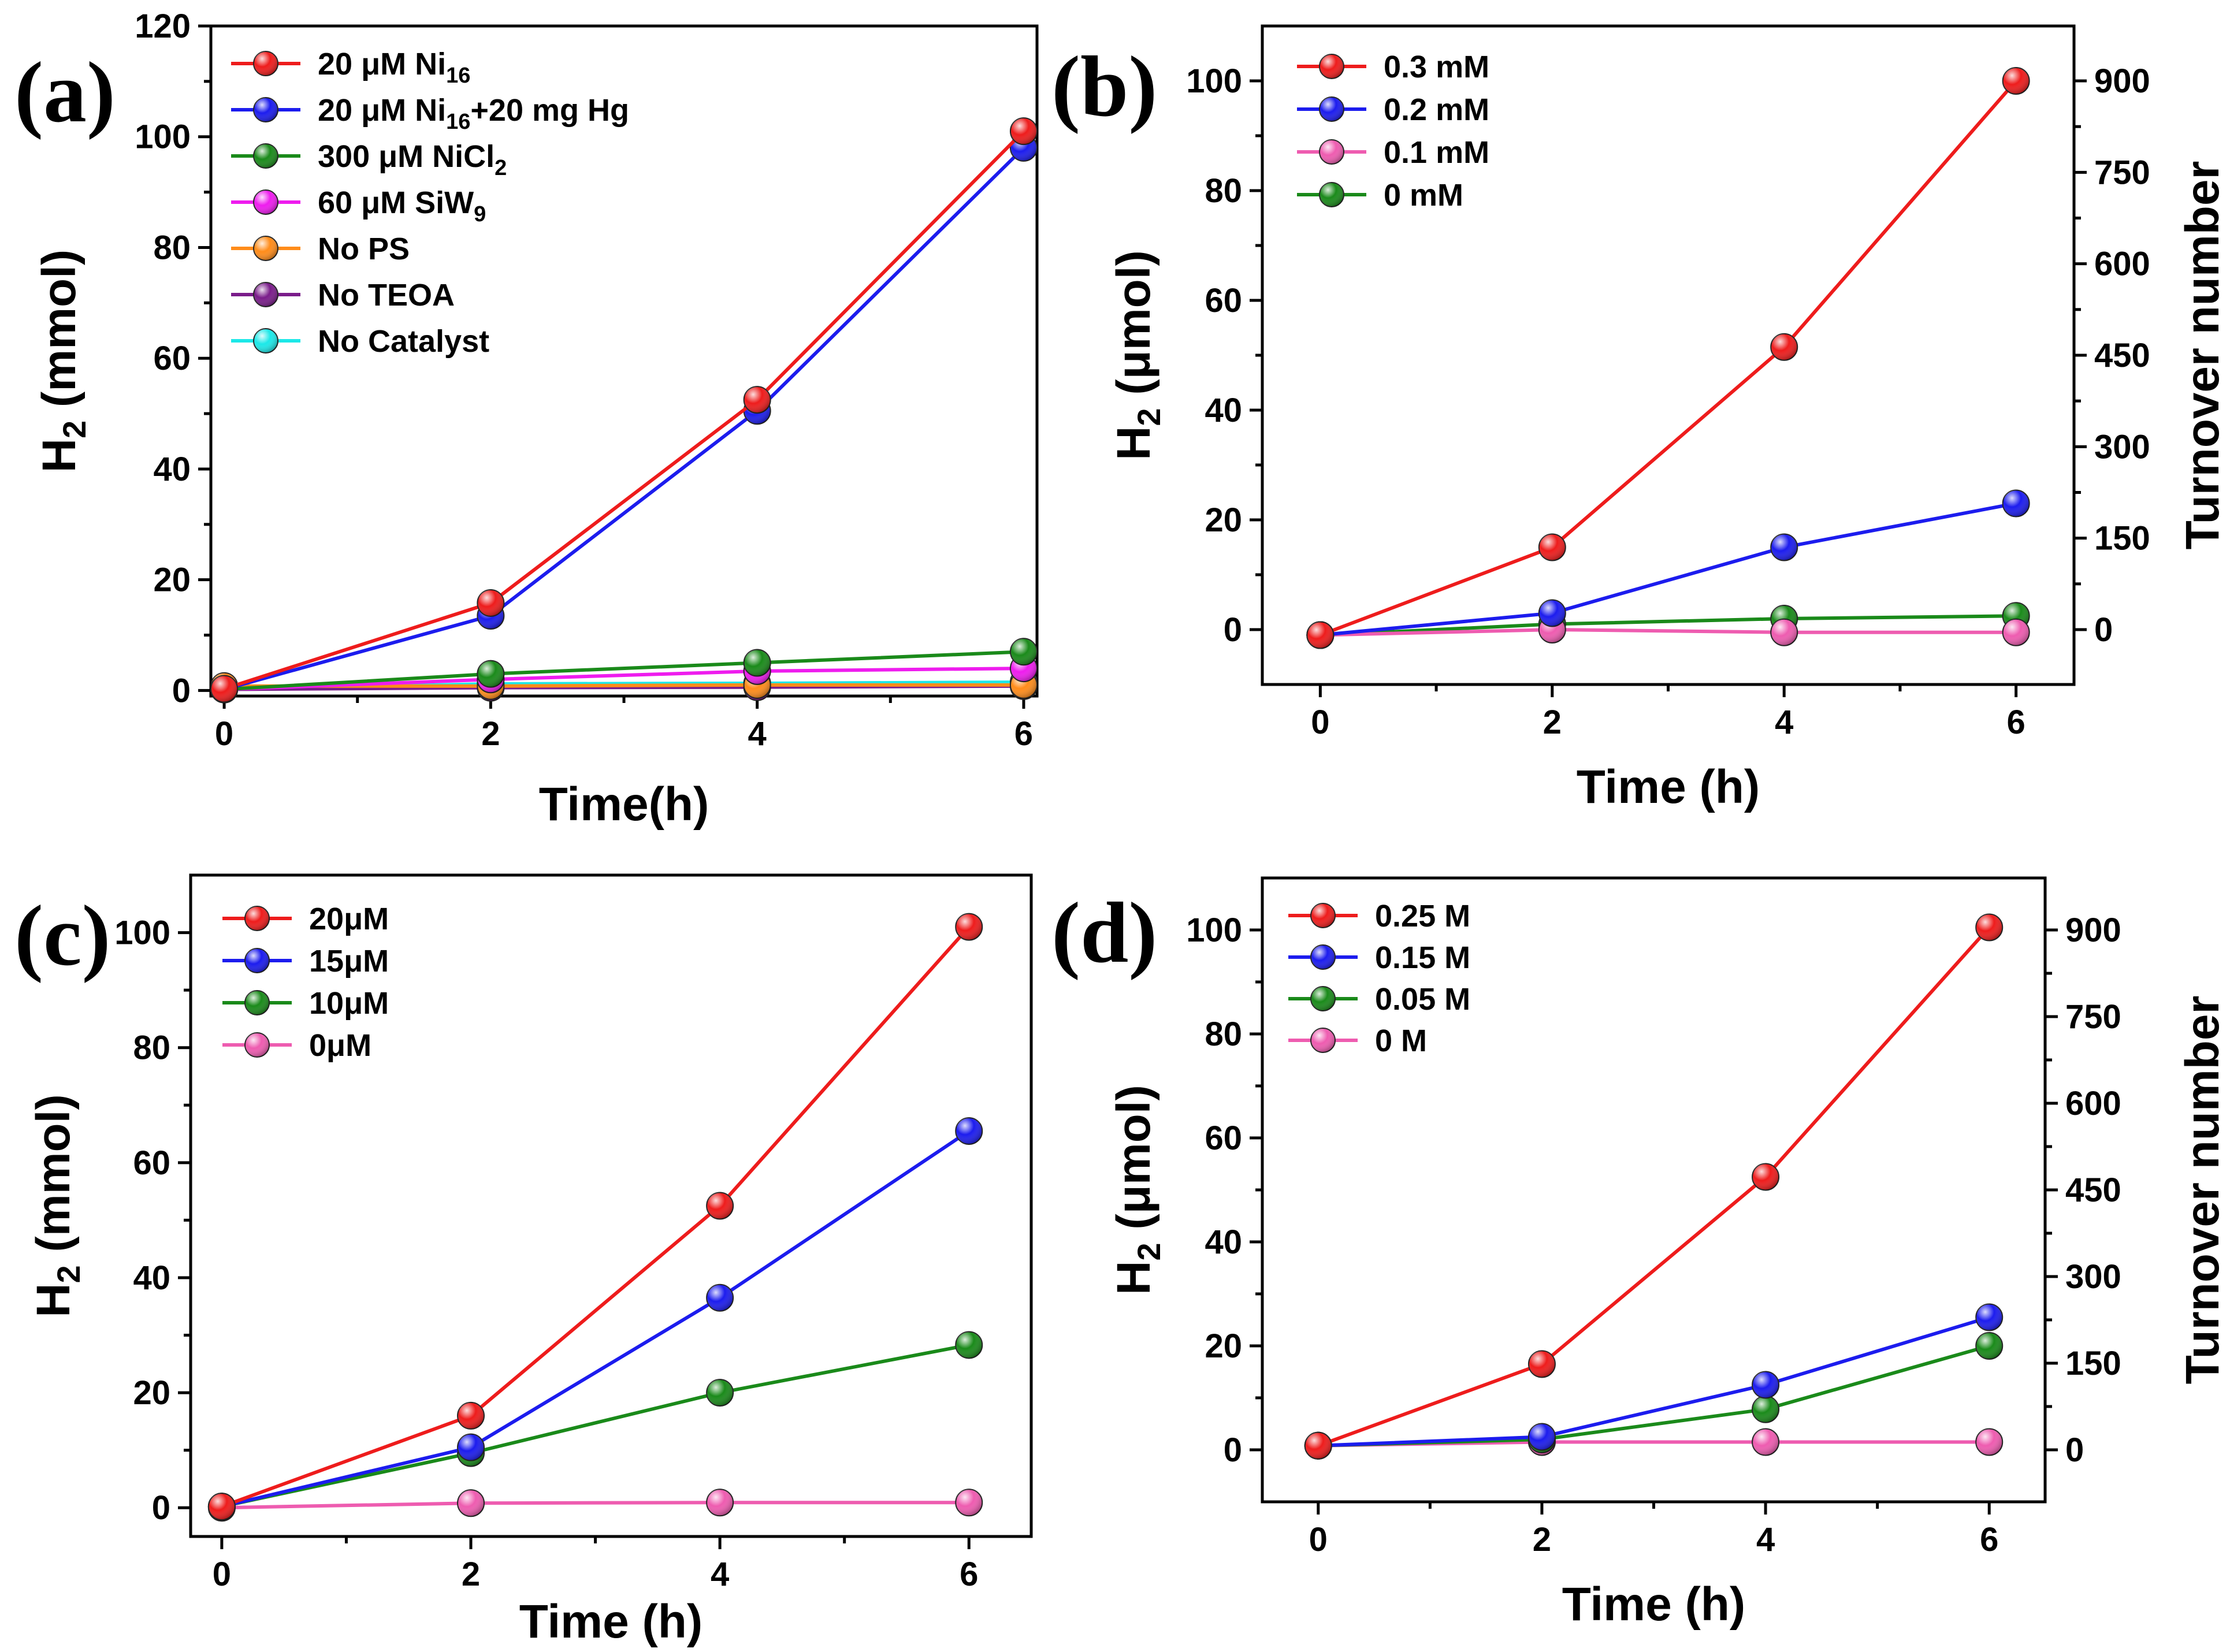  Describe the element at coordinates (1379, 979) in the screenshot. I see `legend: 0.25 M 0.15 M 0.05 M 0 M` at that location.